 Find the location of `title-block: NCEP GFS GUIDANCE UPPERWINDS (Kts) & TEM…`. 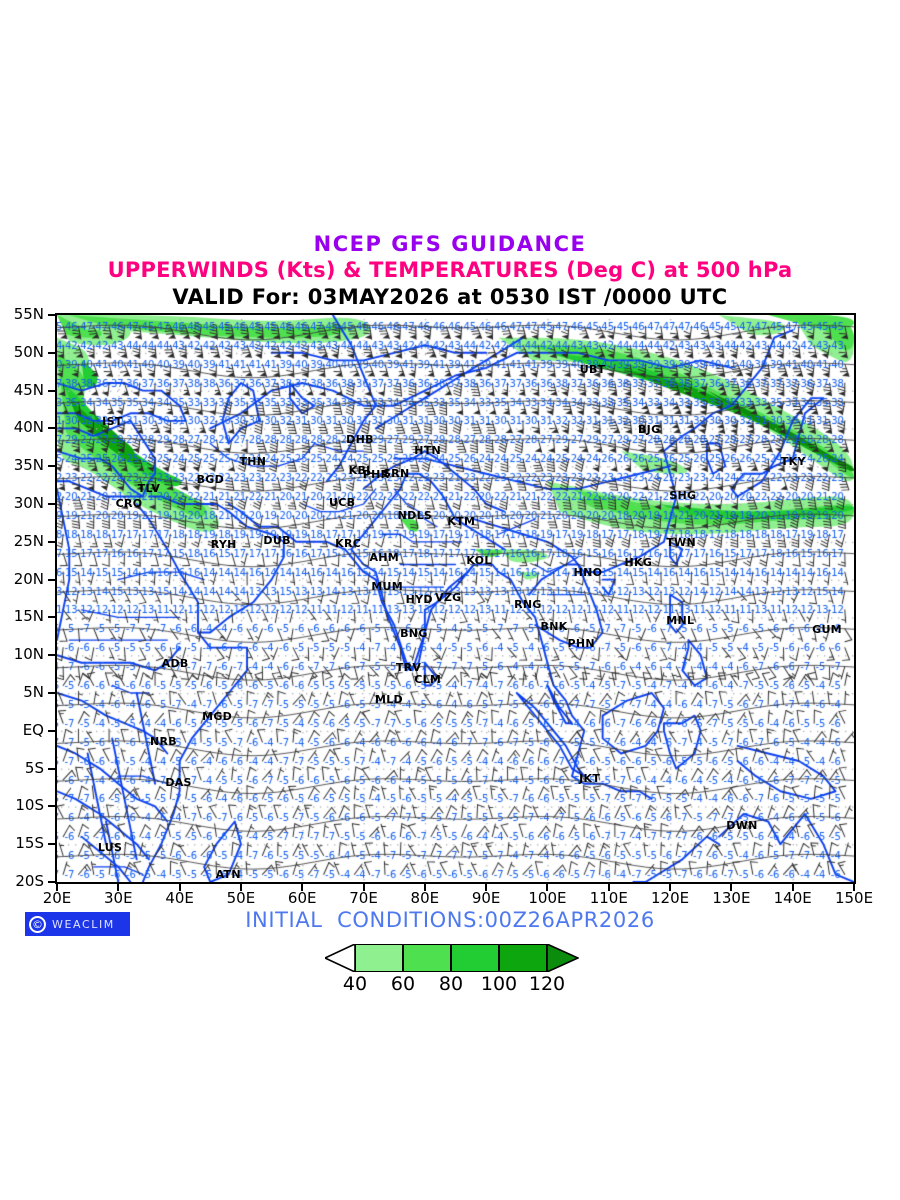

title-block: NCEP GFS GUIDANCE UPPERWINDS (Kts) & TEM… is located at coordinates (450, 271).